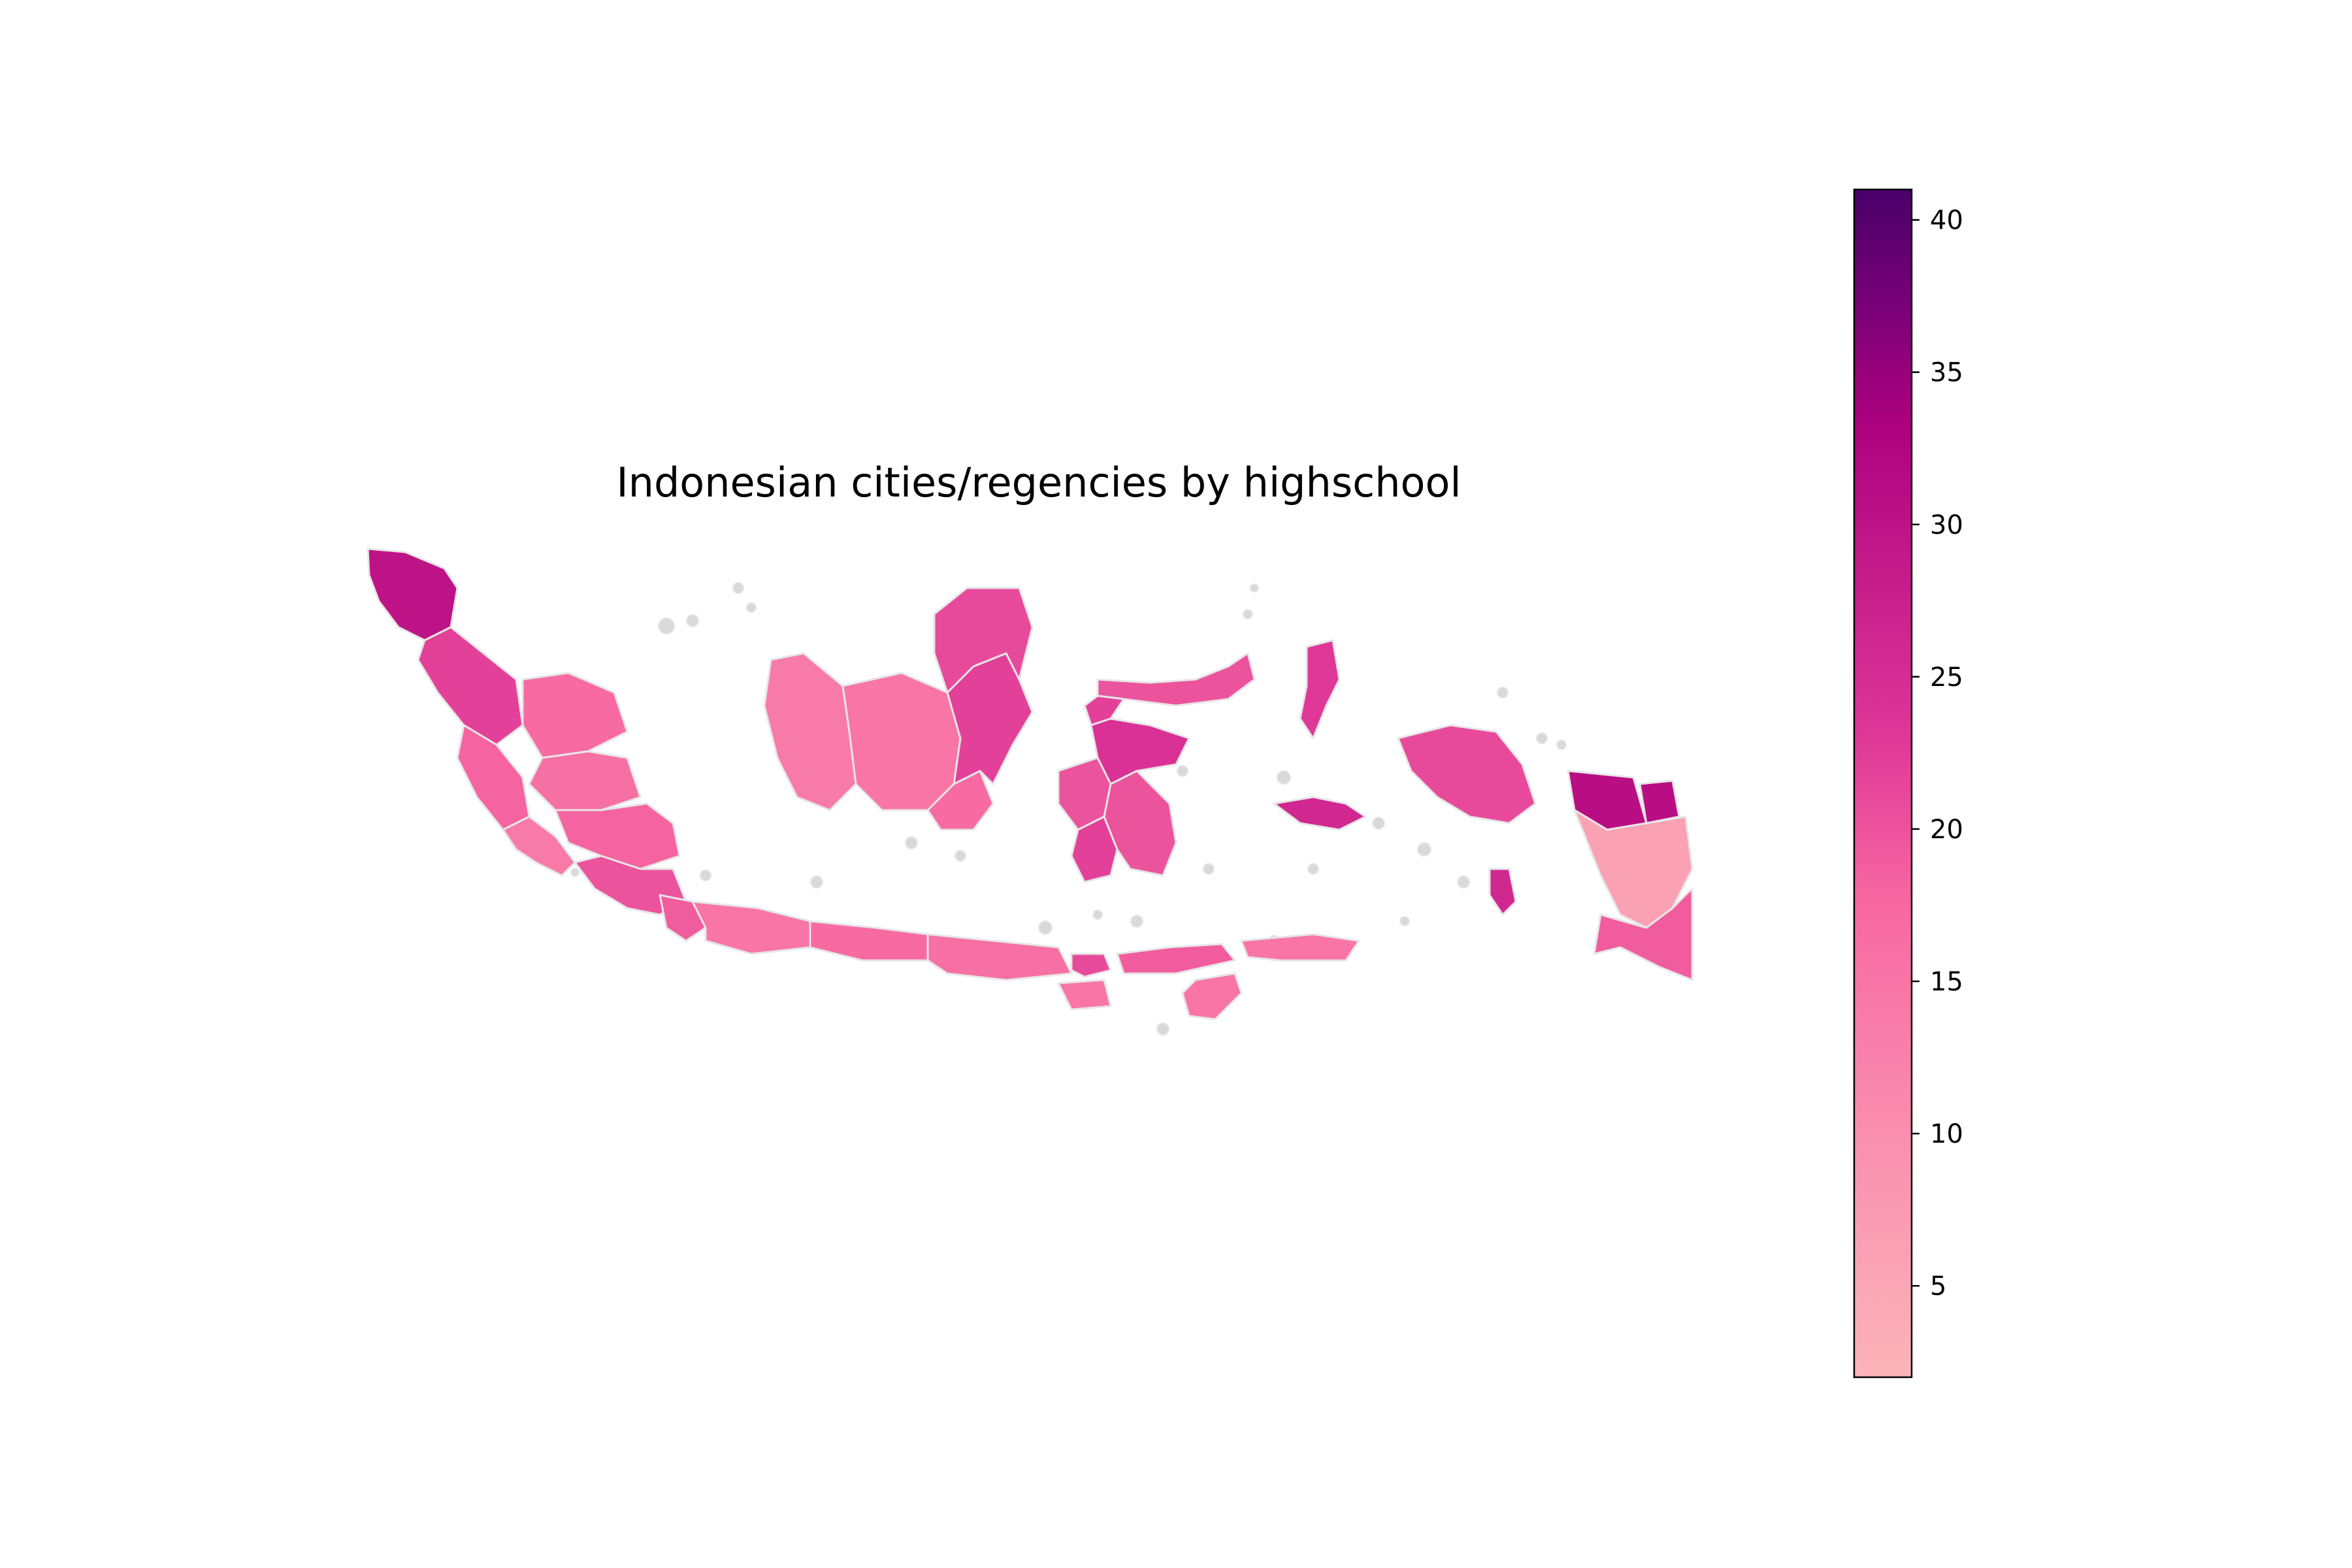 Image resolution: width=2352 pixels, height=1568 pixels. What do you see at coordinates (869, 941) in the screenshot?
I see `region-central-java` at bounding box center [869, 941].